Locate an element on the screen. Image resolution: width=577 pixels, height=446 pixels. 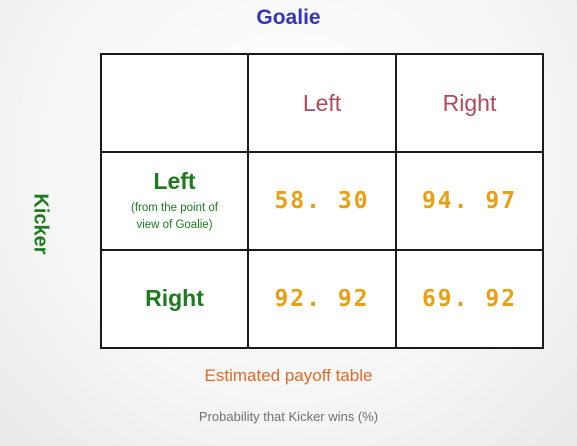
row-header-left-note: (from the point of view of Goalie) is located at coordinates (174, 216).